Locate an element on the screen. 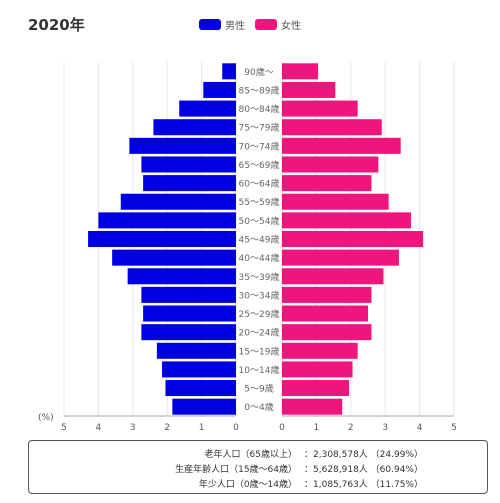 This screenshot has height=503, width=500. age-label: 90歳～ is located at coordinates (258, 72).